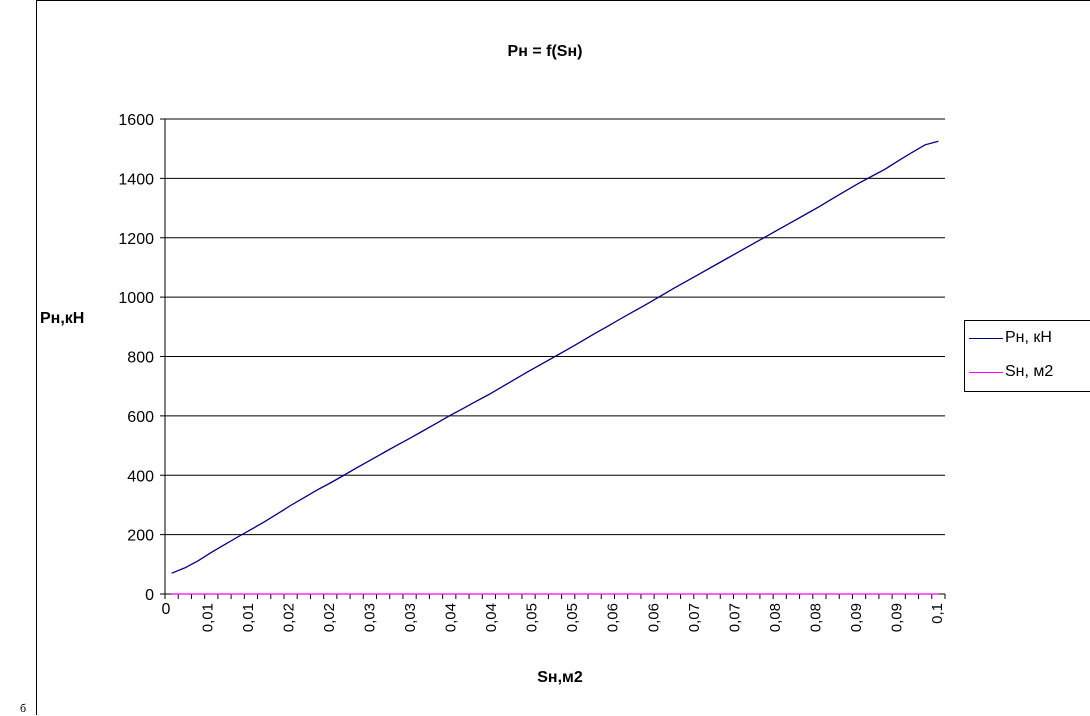  I want to click on y-tick-label: 800, so click(140, 358).